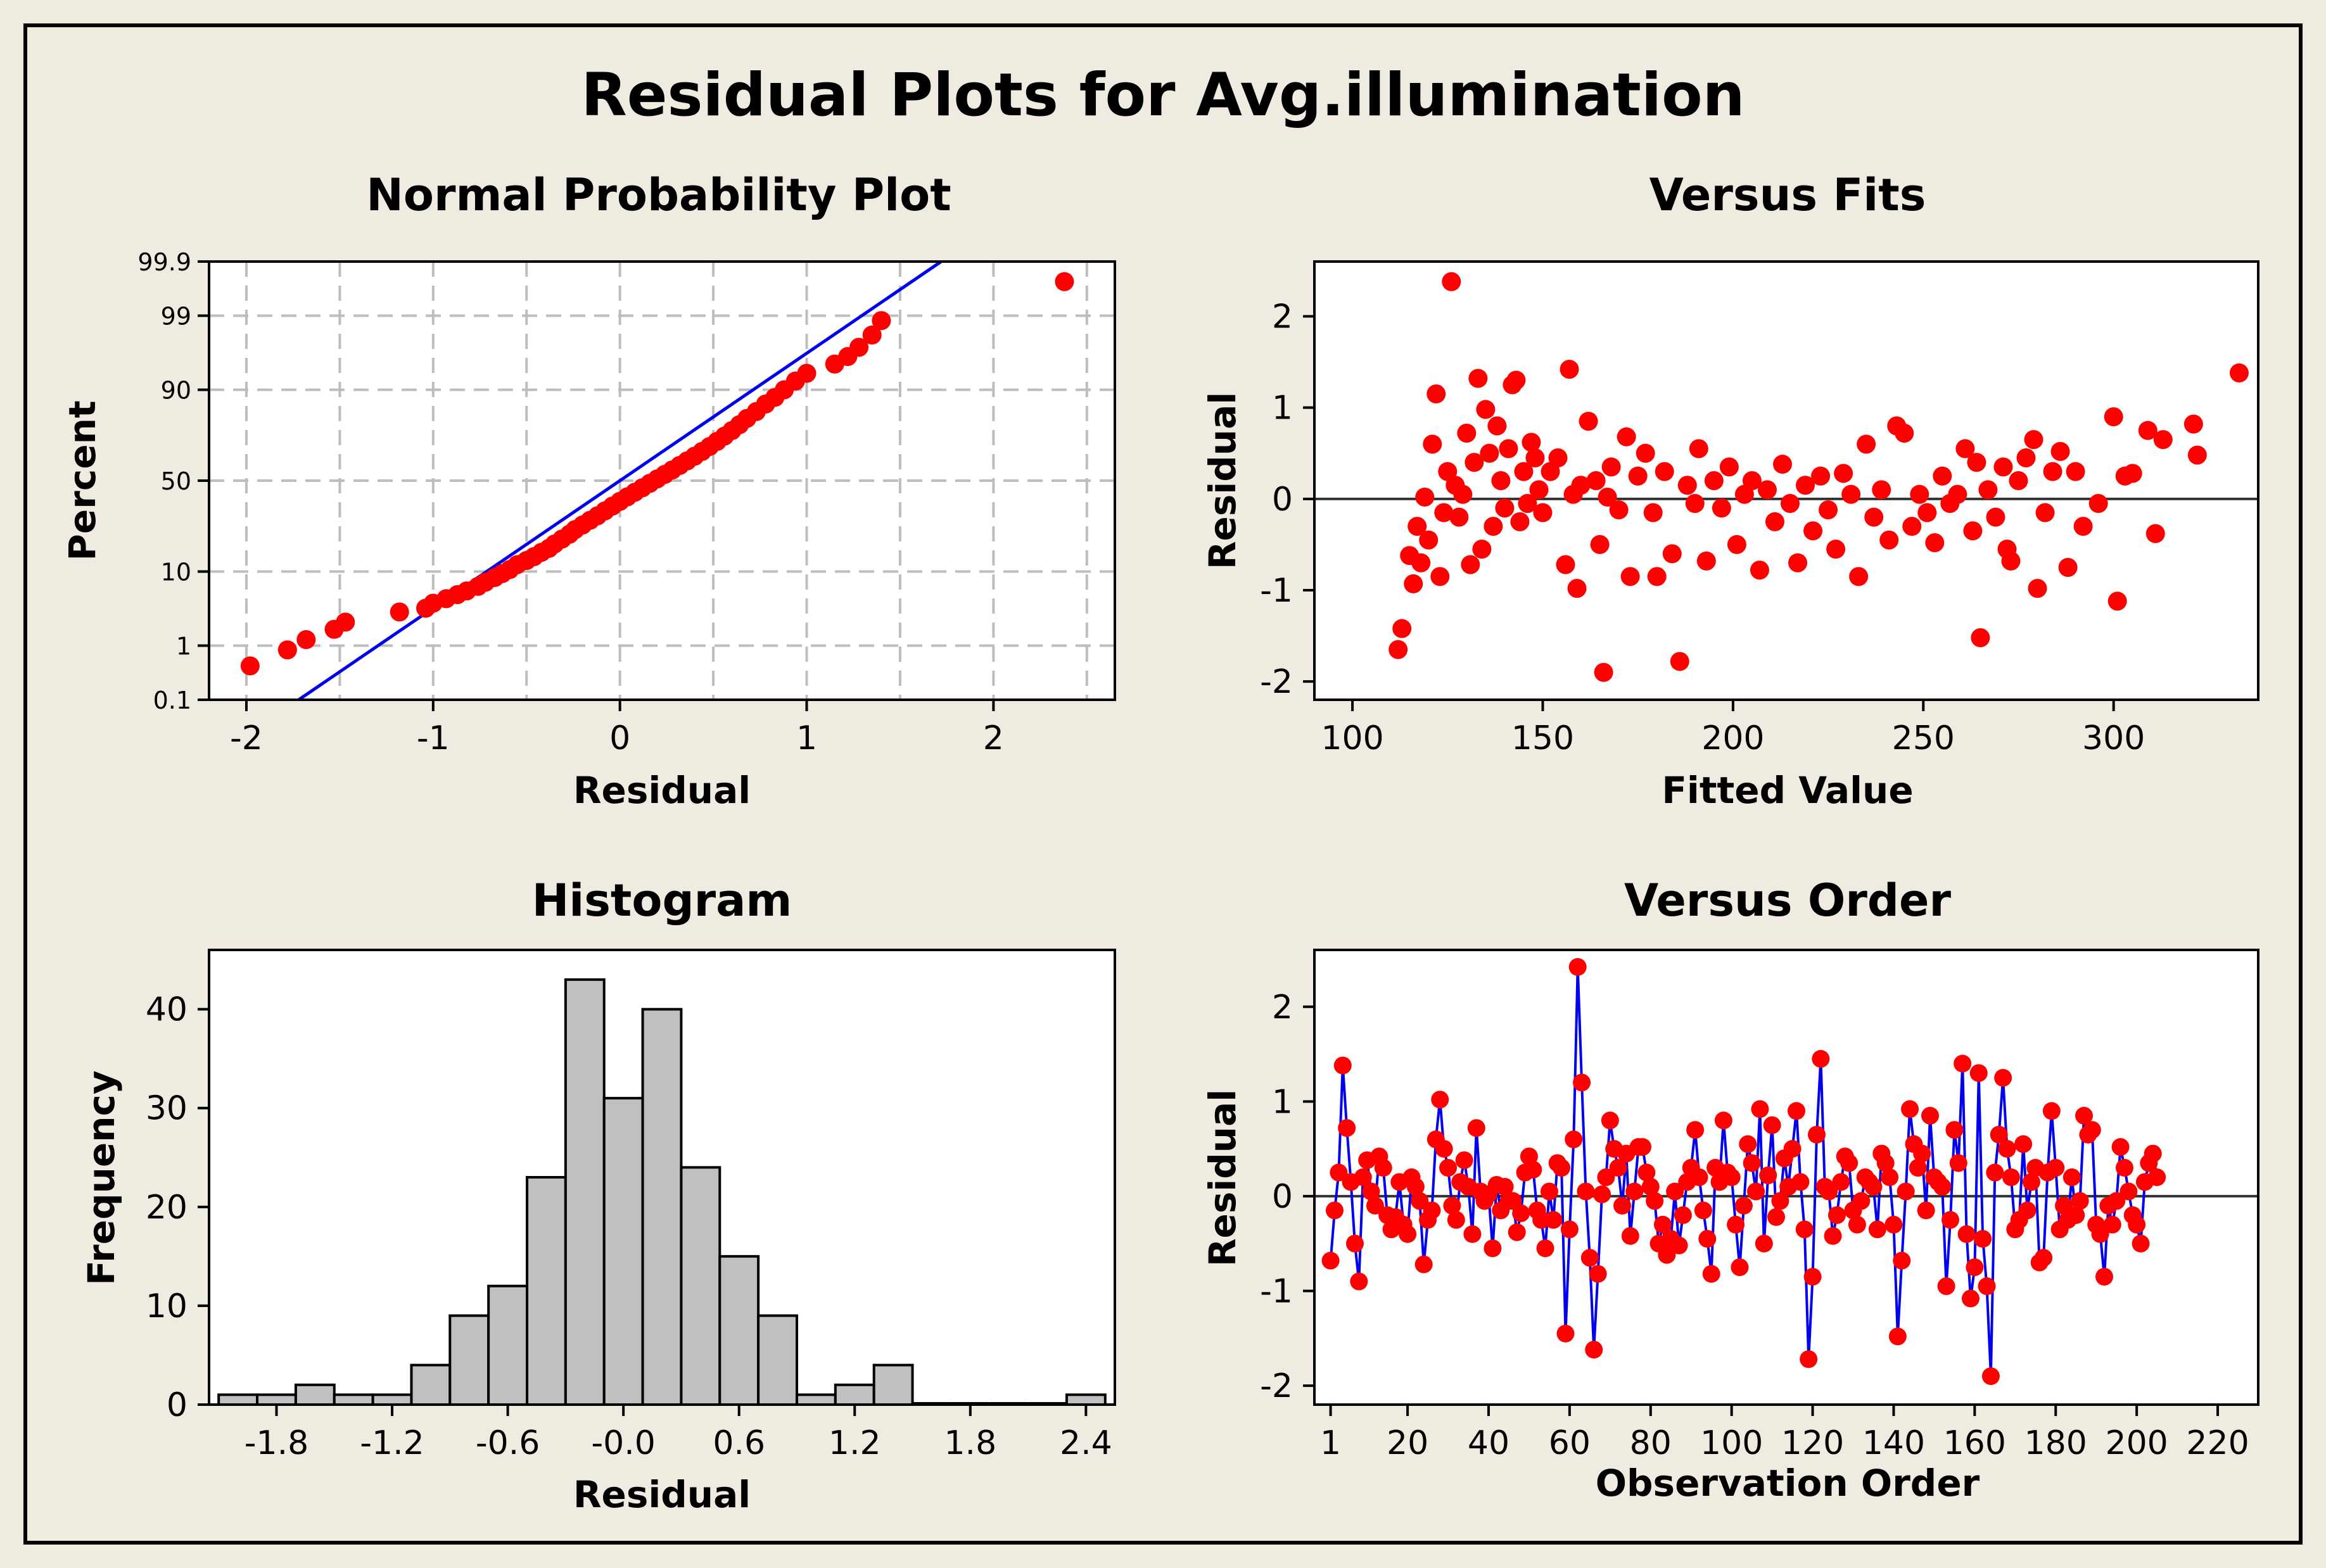 This screenshot has height=1568, width=2326. Describe the element at coordinates (1276, 1292) in the screenshot. I see `residual-y-tick-label: -1` at that location.